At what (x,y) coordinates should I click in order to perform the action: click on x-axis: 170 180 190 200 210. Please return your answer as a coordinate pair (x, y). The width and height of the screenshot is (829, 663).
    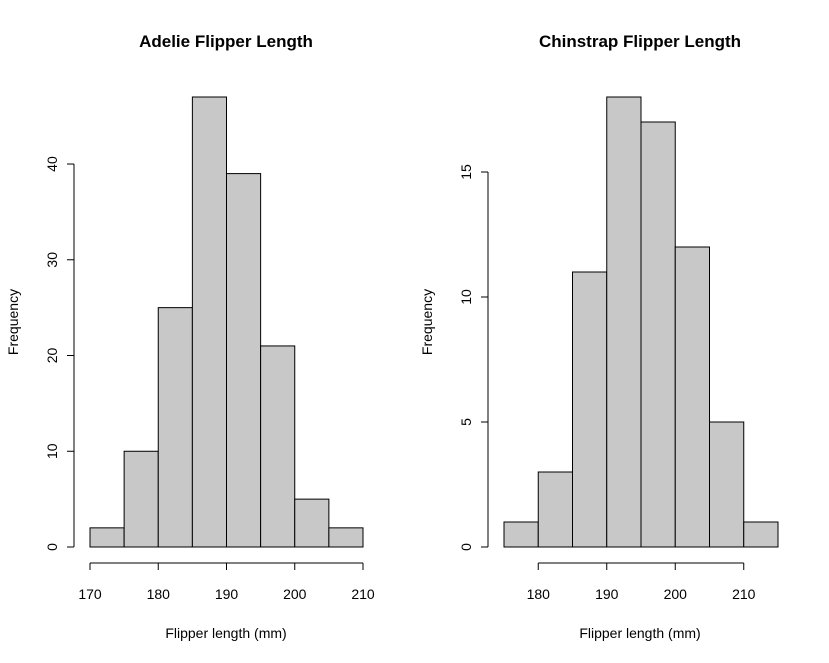
    Looking at the image, I should click on (226, 582).